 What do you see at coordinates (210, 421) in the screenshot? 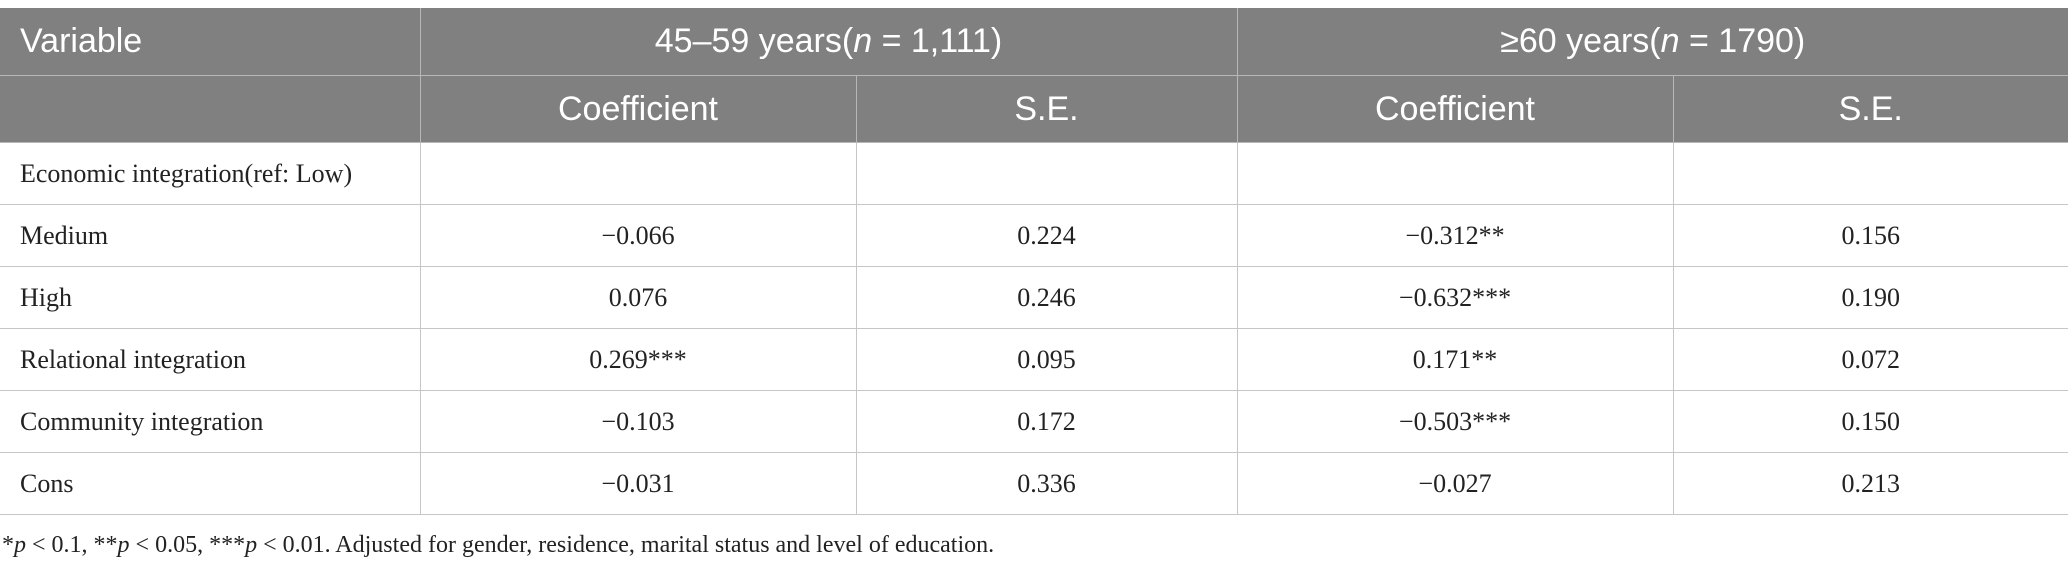
I see `row-label: Community integration` at bounding box center [210, 421].